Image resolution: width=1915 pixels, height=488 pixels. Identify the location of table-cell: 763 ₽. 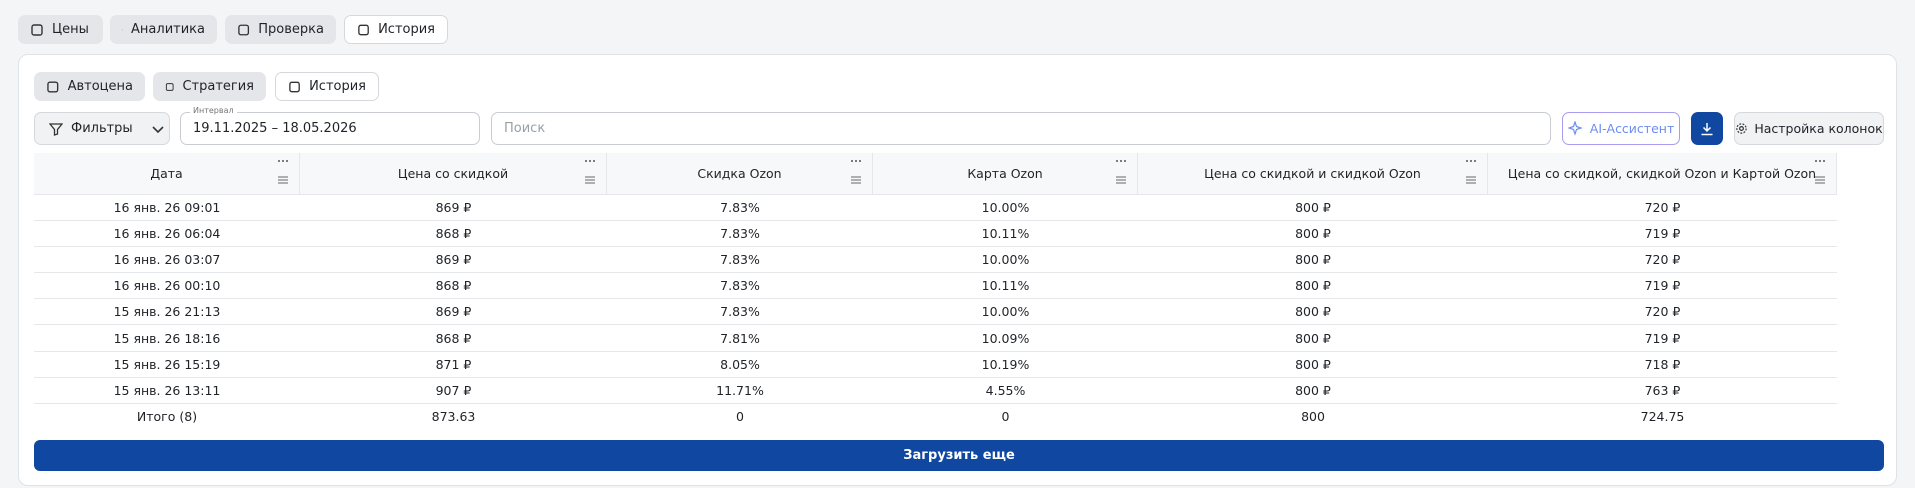
(1662, 391).